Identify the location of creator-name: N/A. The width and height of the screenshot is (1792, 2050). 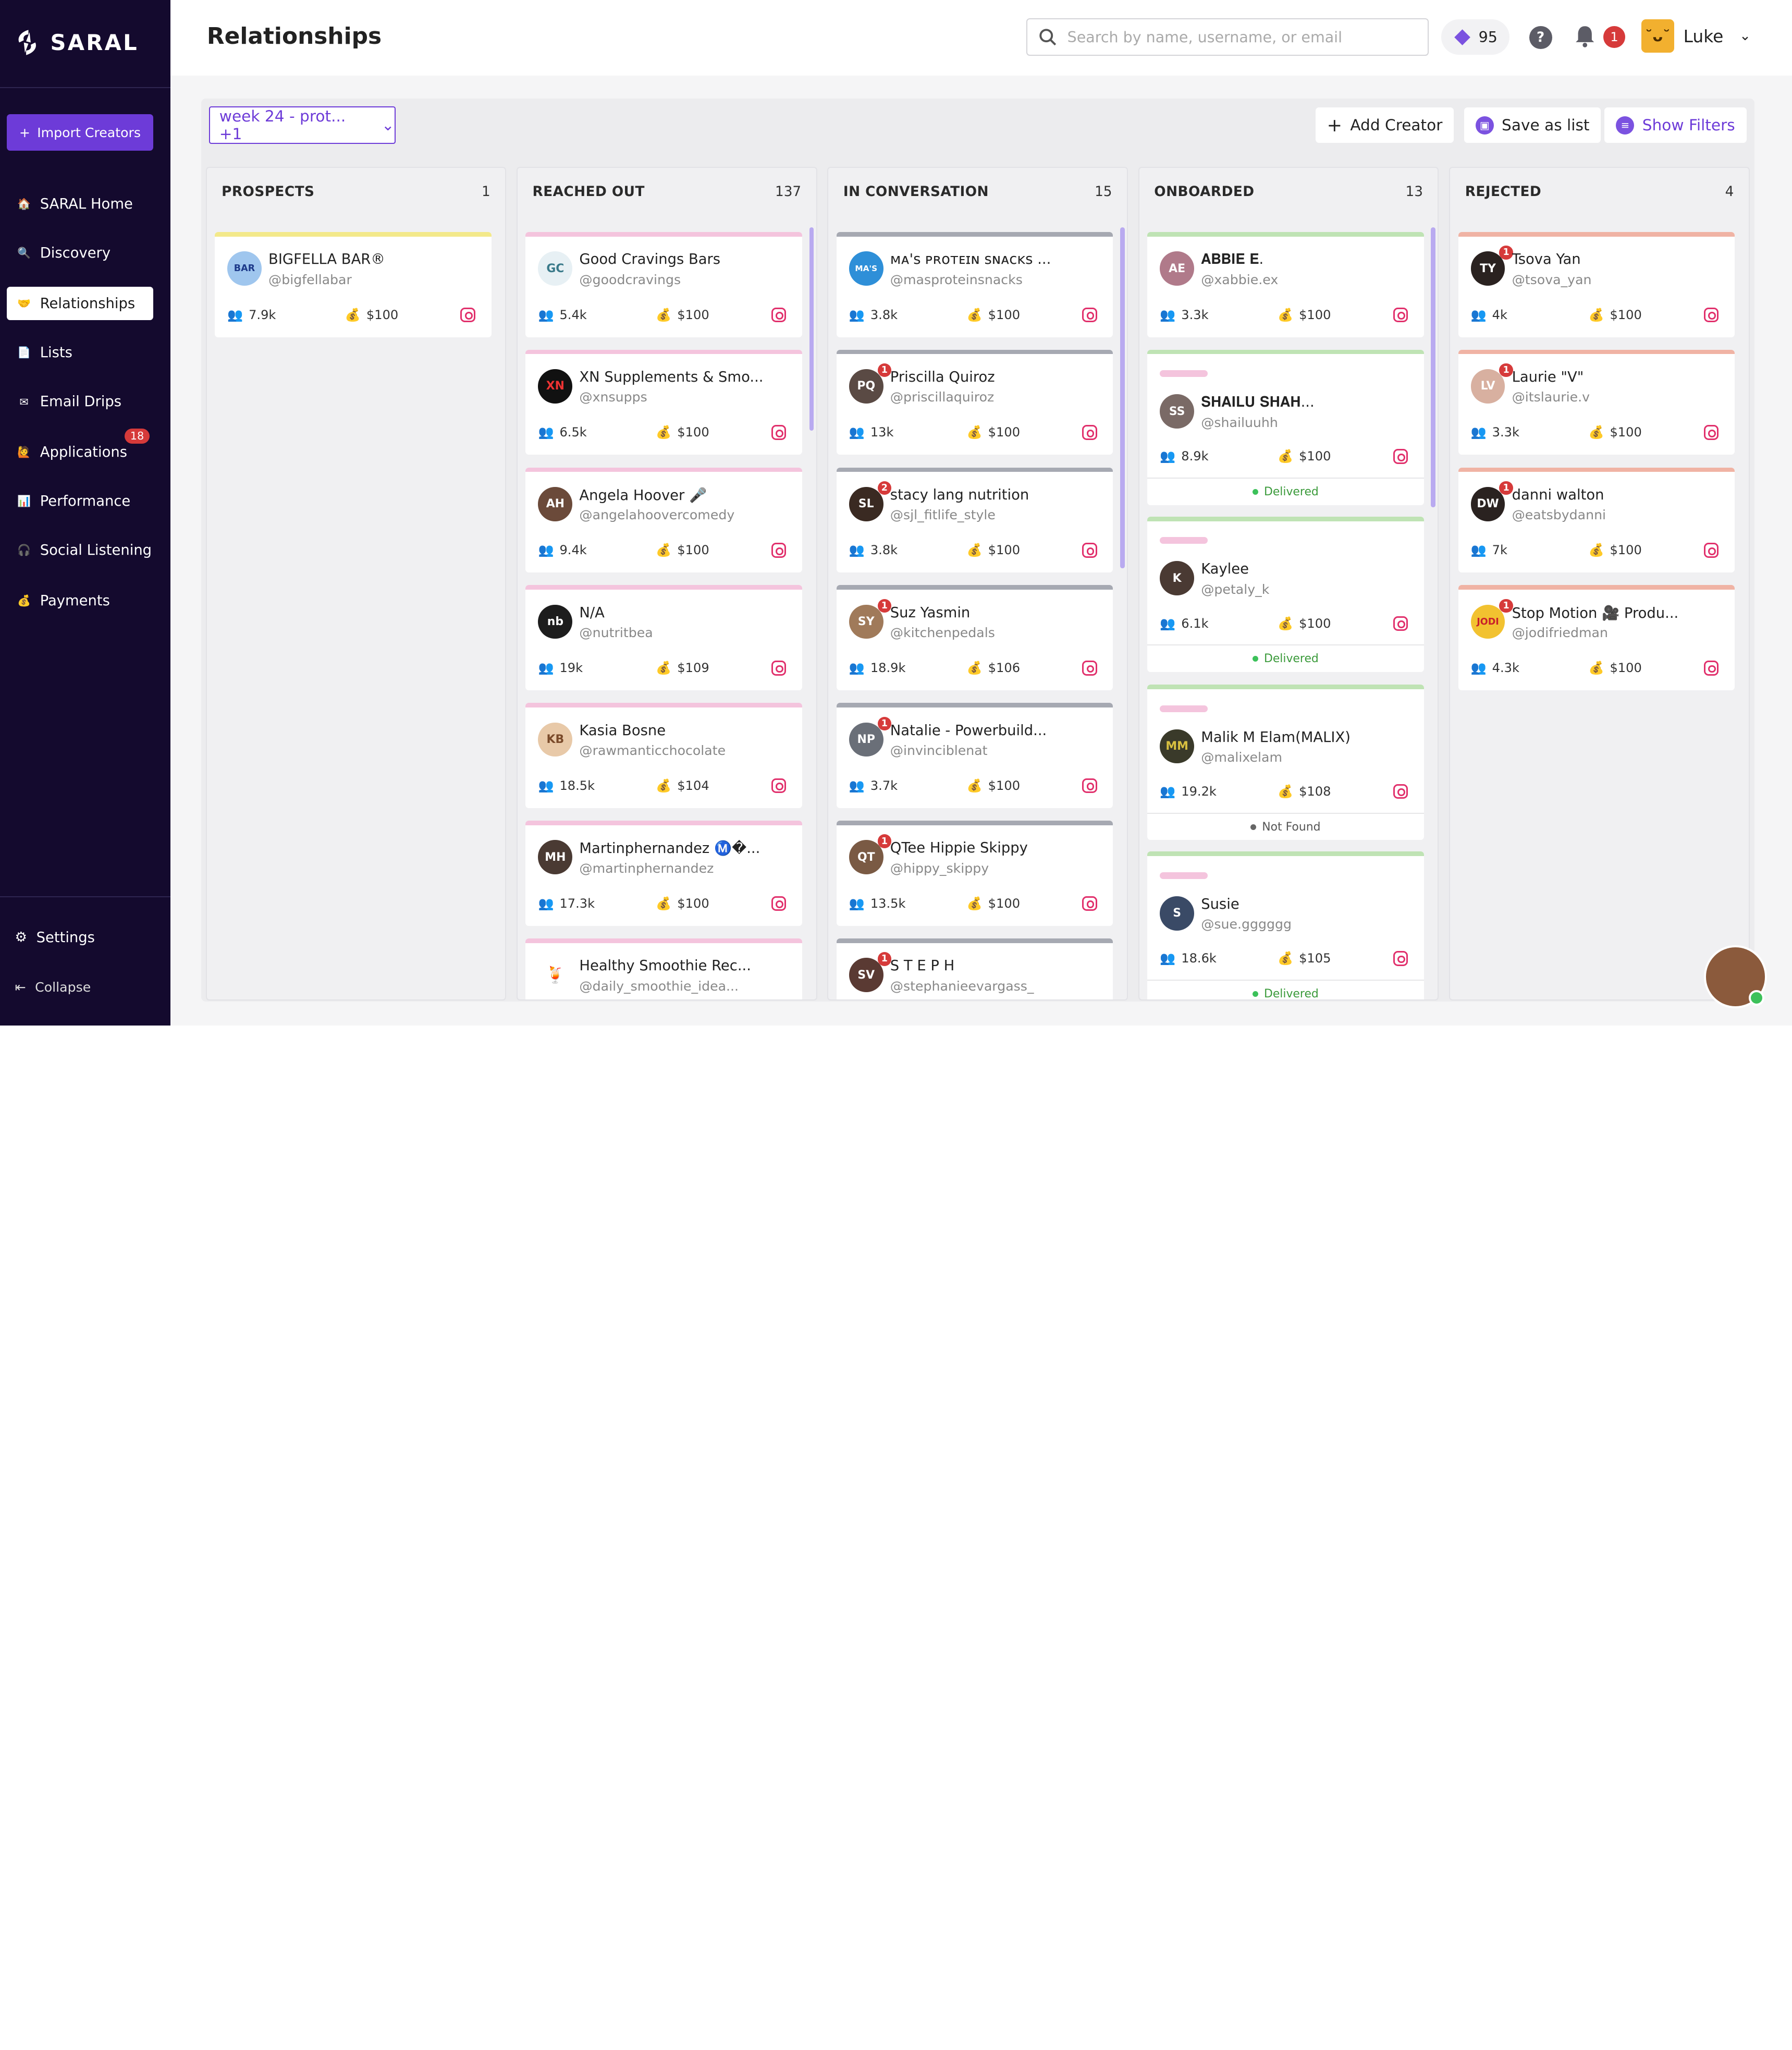
(592, 612).